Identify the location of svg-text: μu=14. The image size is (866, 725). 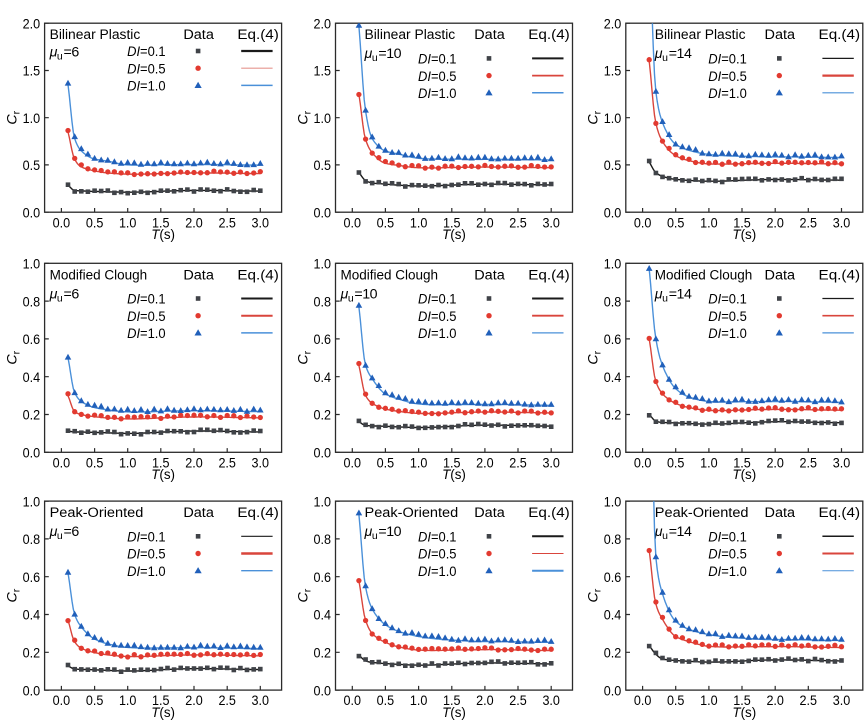
(673, 55).